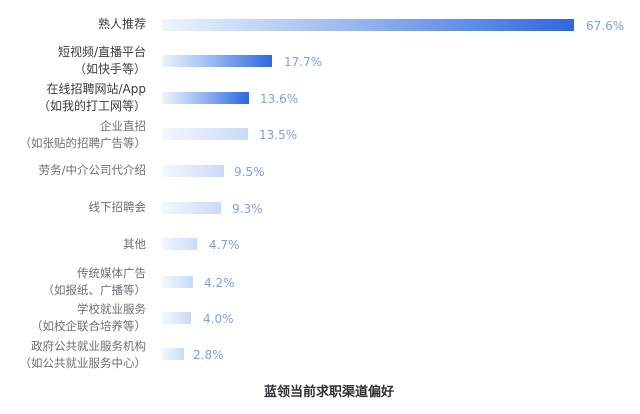 This screenshot has height=414, width=640. Describe the element at coordinates (303, 62) in the screenshot. I see `value-label: 17.7%` at that location.